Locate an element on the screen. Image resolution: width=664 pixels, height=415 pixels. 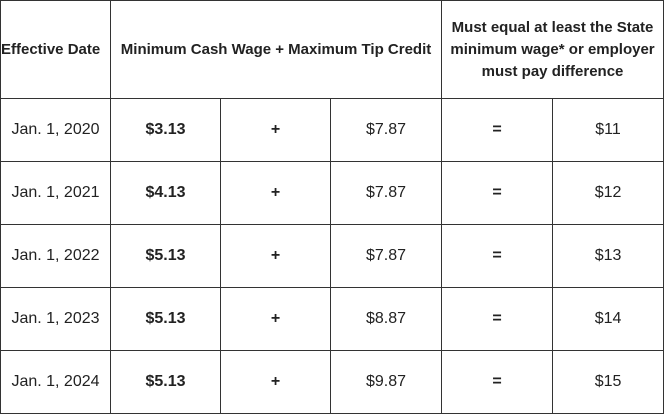
state-minimum-cell: $13 is located at coordinates (608, 256).